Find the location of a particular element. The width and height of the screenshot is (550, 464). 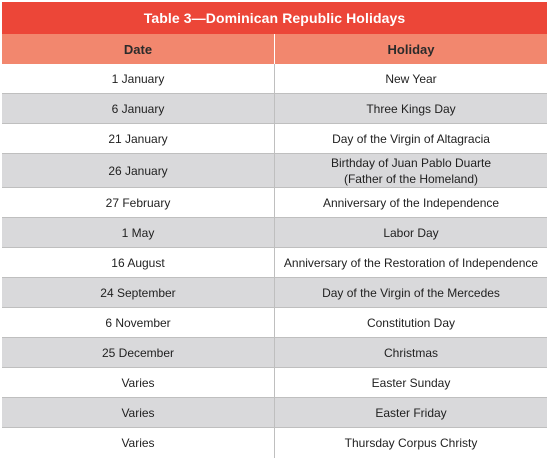

holiday-cell: Easter Sunday is located at coordinates (411, 382).